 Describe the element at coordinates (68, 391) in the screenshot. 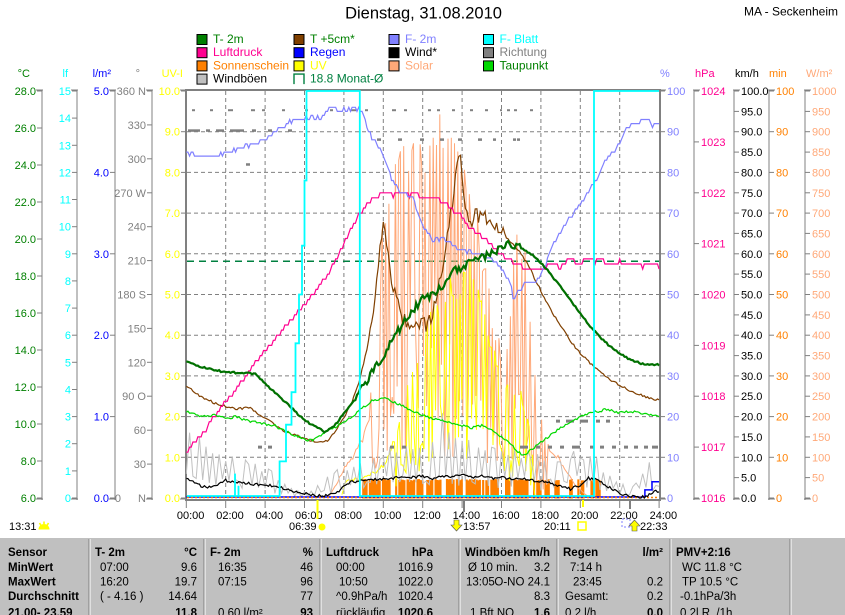

I see `svg-text: 4` at that location.